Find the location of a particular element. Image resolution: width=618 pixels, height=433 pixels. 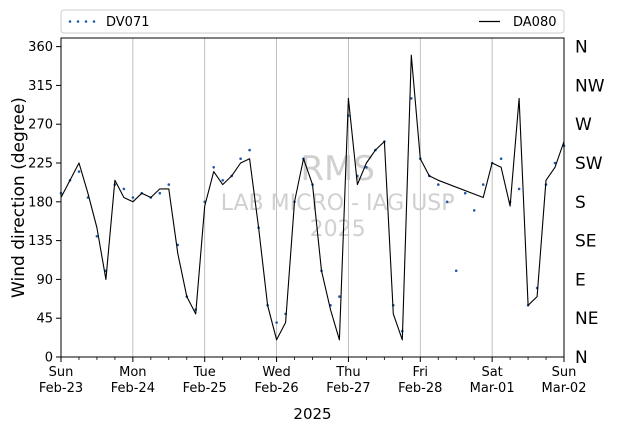

y-tick-label: 90 is located at coordinates (44, 280).